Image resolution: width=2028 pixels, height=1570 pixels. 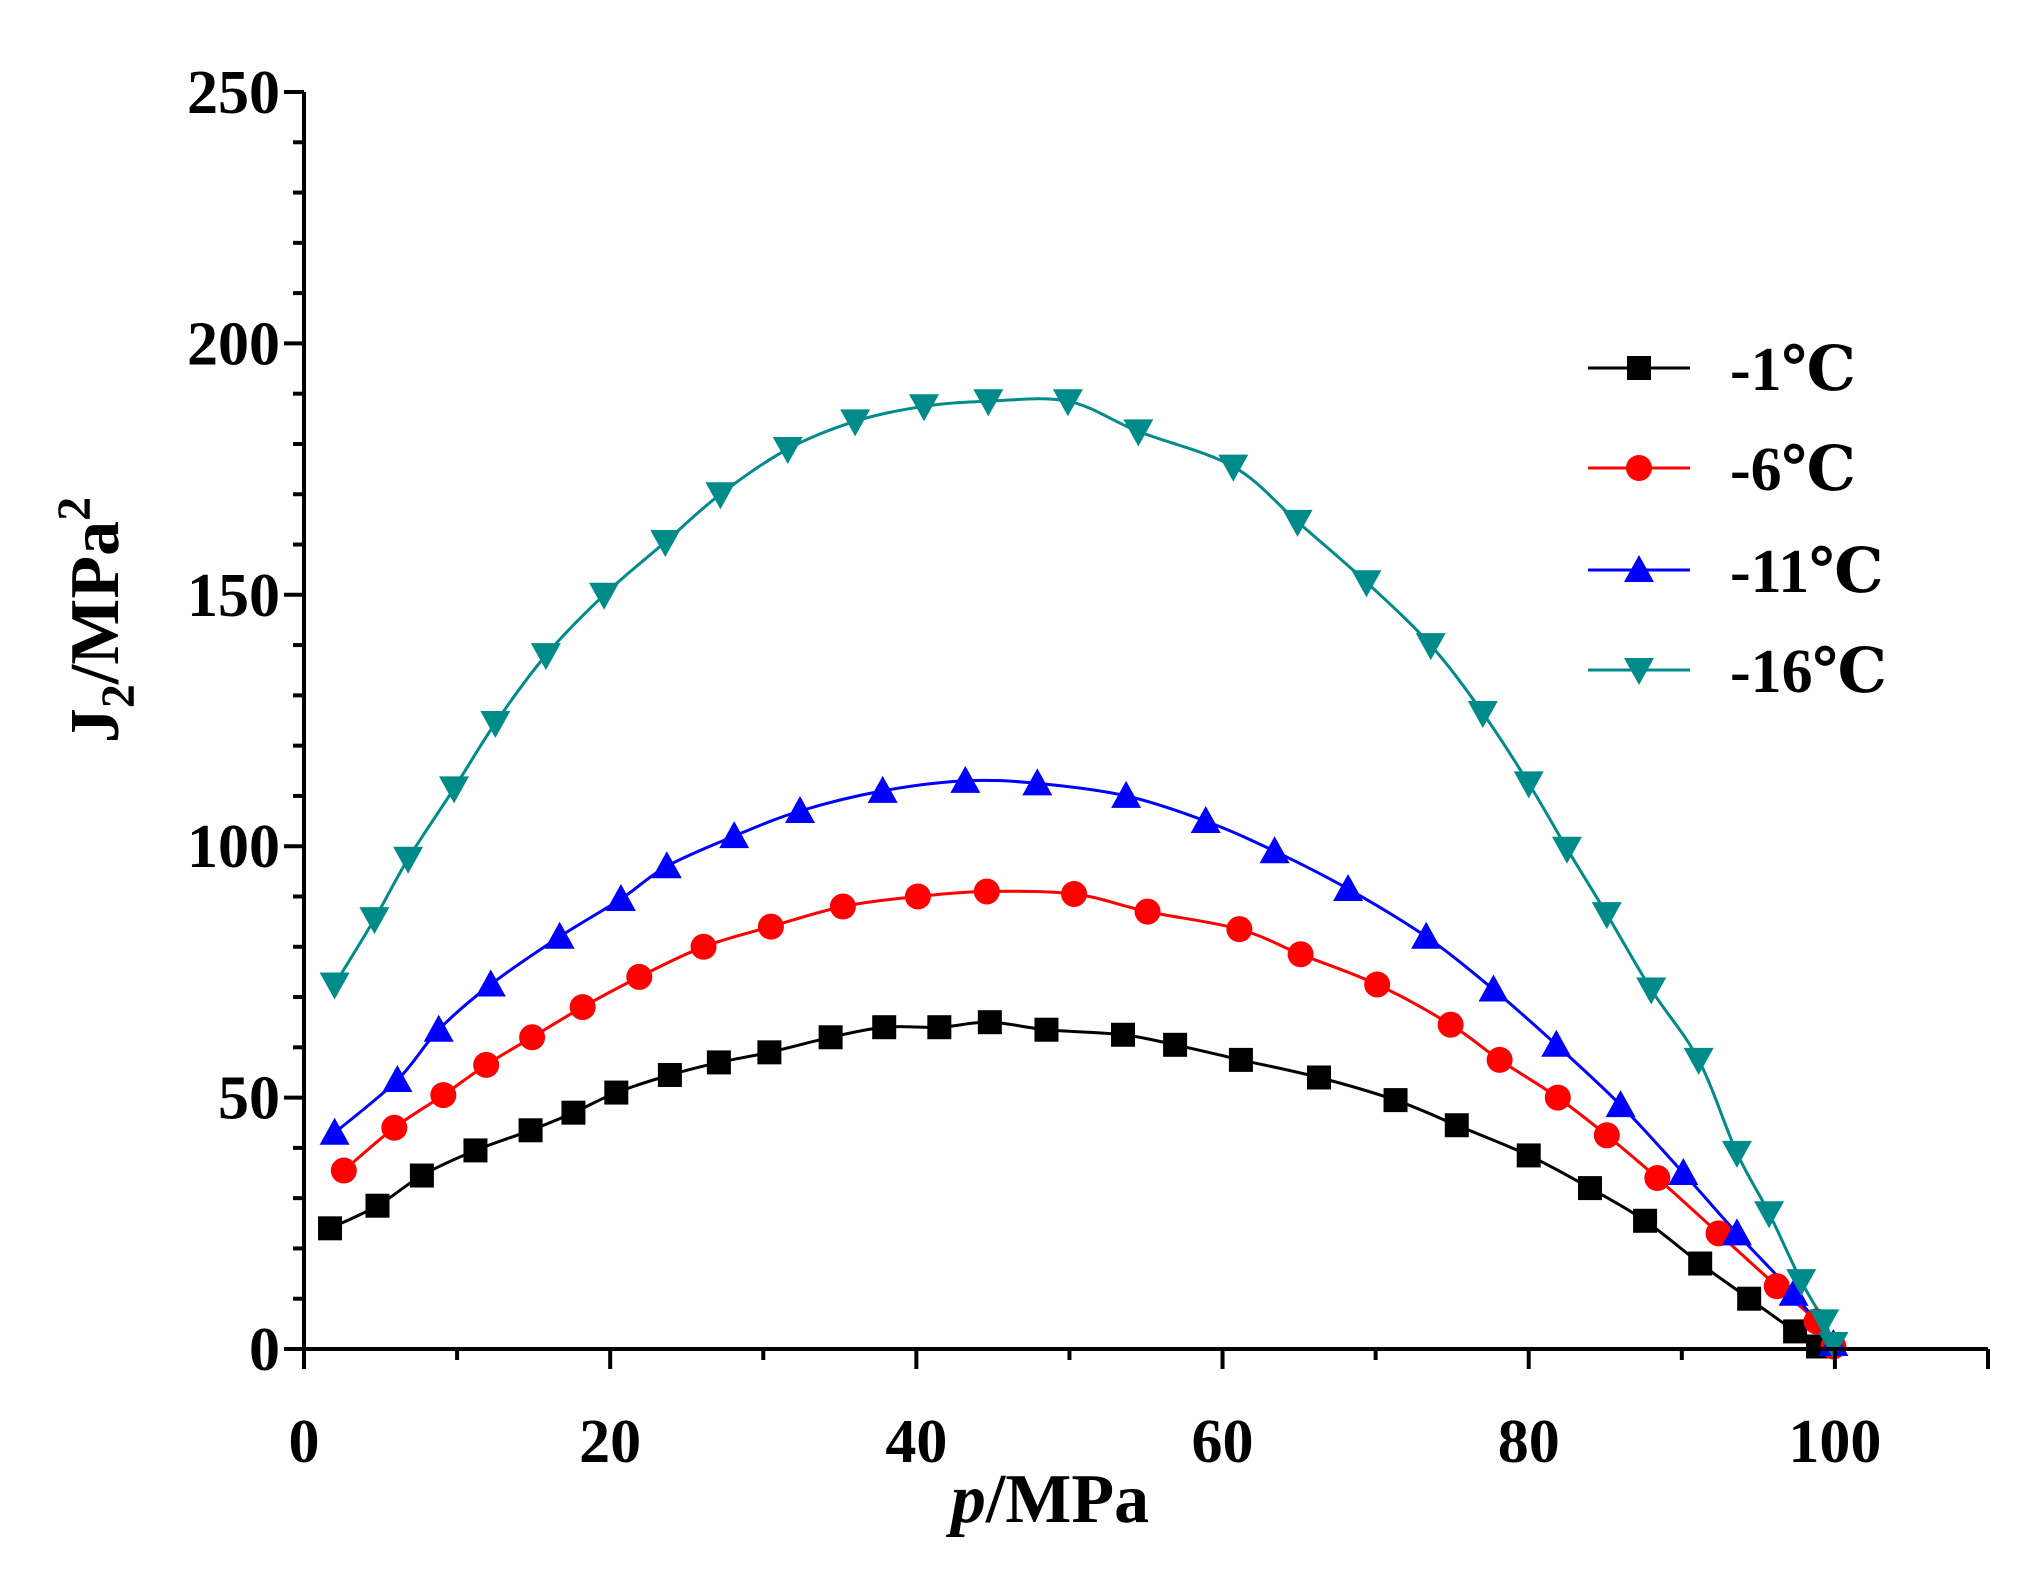 I want to click on x-tick-label: 0, so click(x=304, y=1442).